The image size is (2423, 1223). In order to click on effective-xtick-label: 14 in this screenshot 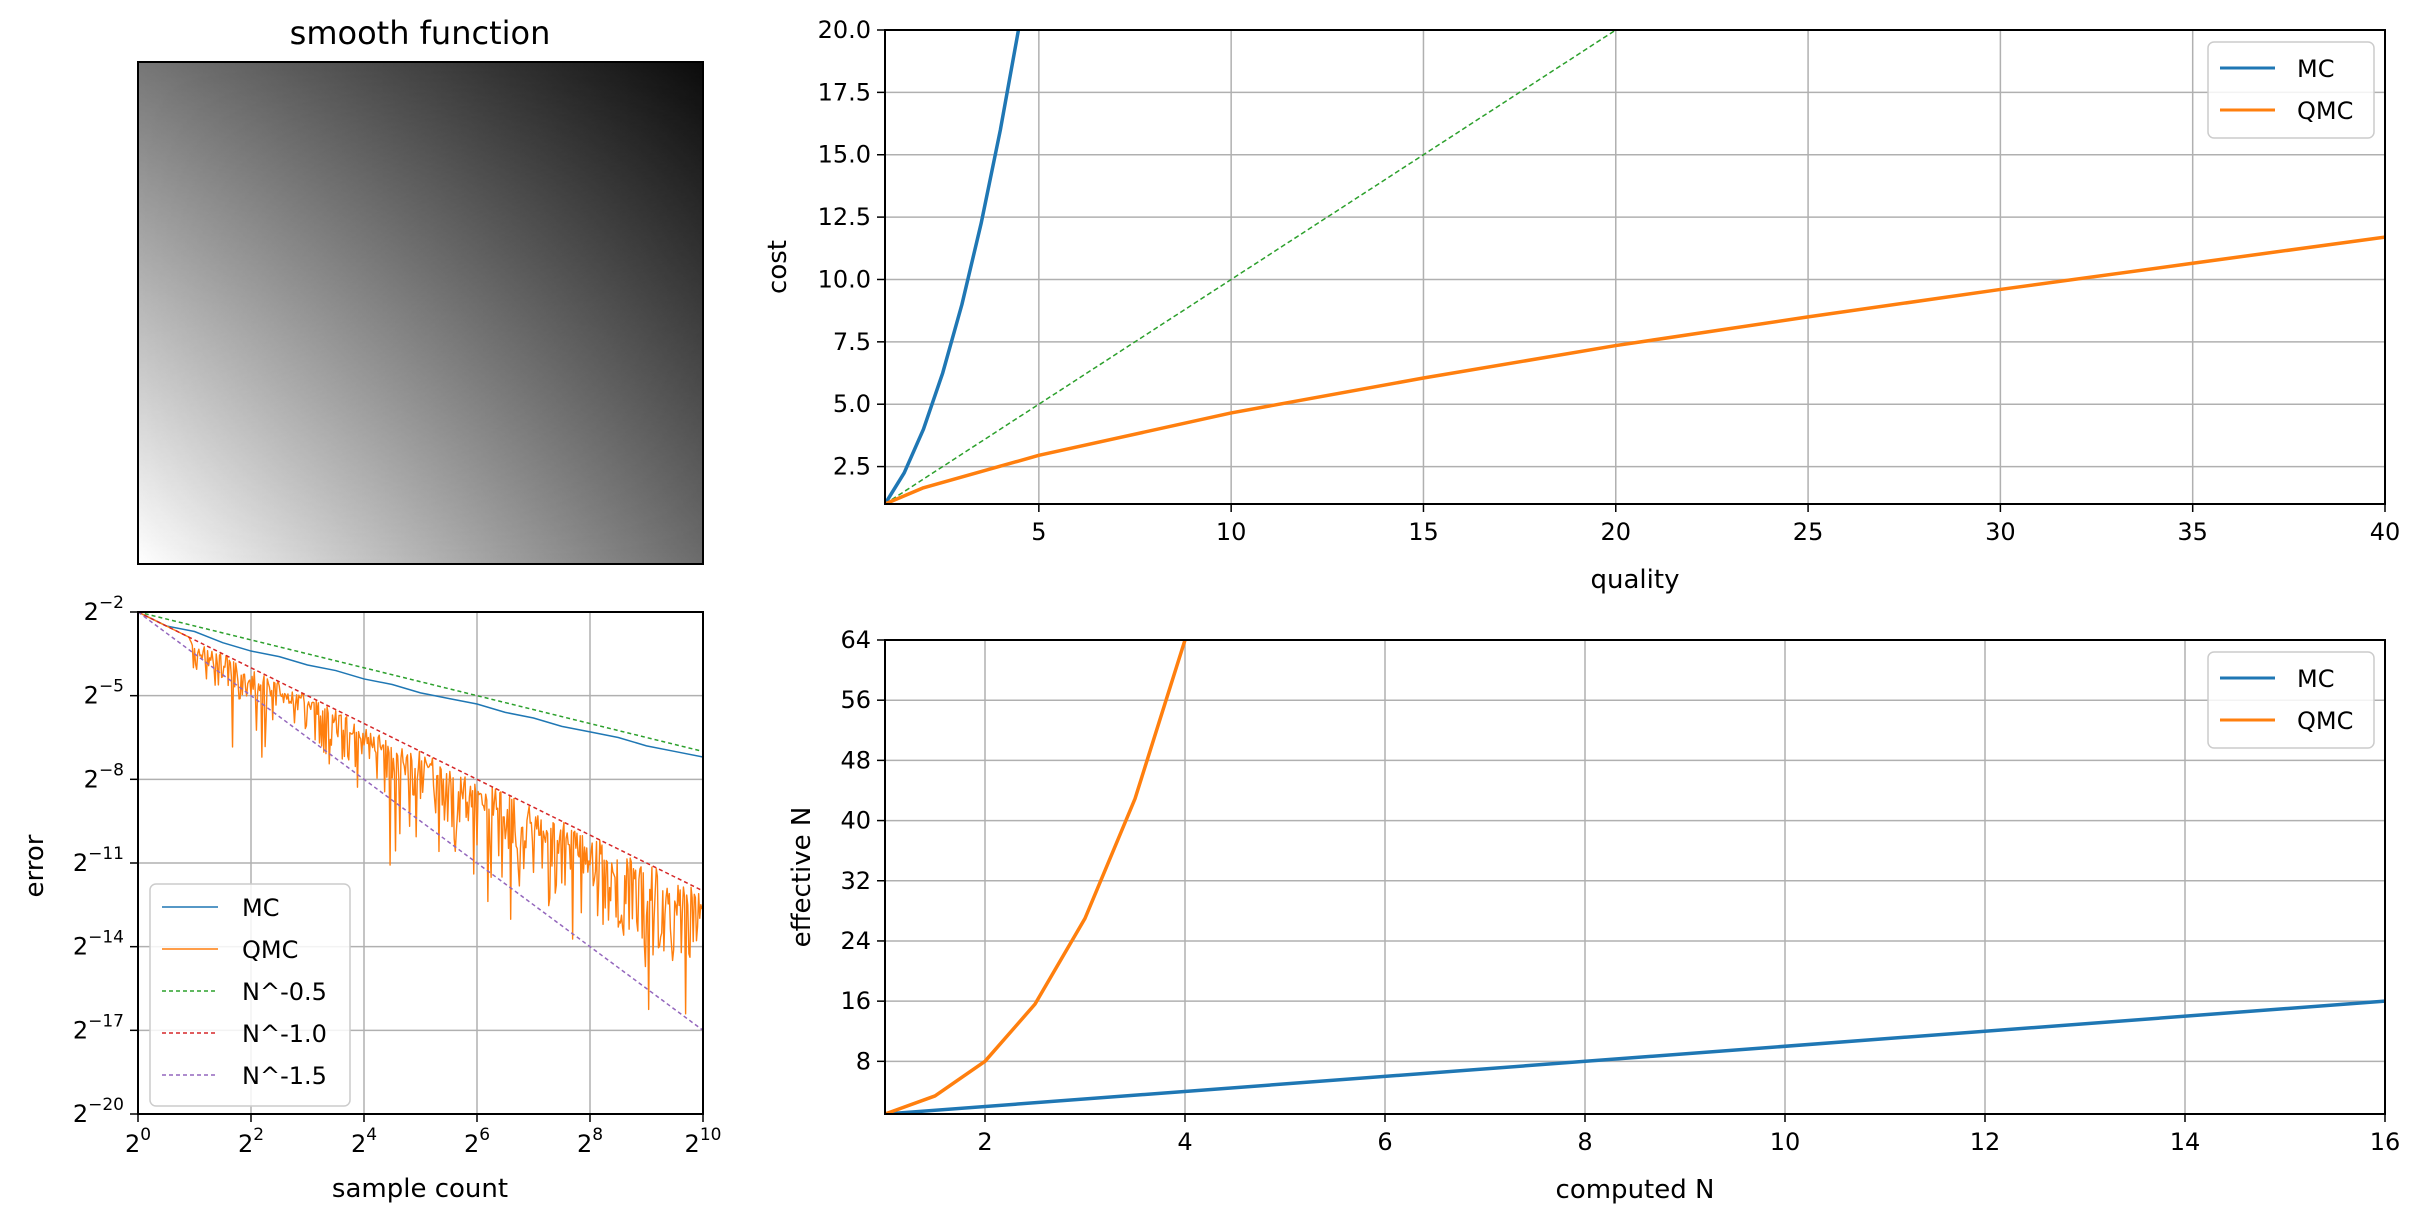, I will do `click(2185, 1142)`.